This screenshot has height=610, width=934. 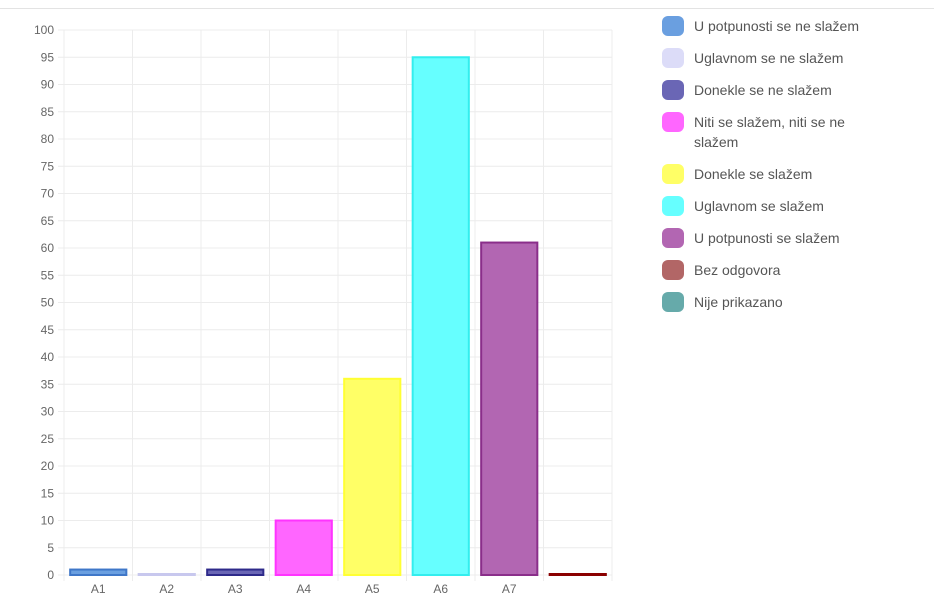 I want to click on legend-label: Nije prikazano, so click(x=738, y=302).